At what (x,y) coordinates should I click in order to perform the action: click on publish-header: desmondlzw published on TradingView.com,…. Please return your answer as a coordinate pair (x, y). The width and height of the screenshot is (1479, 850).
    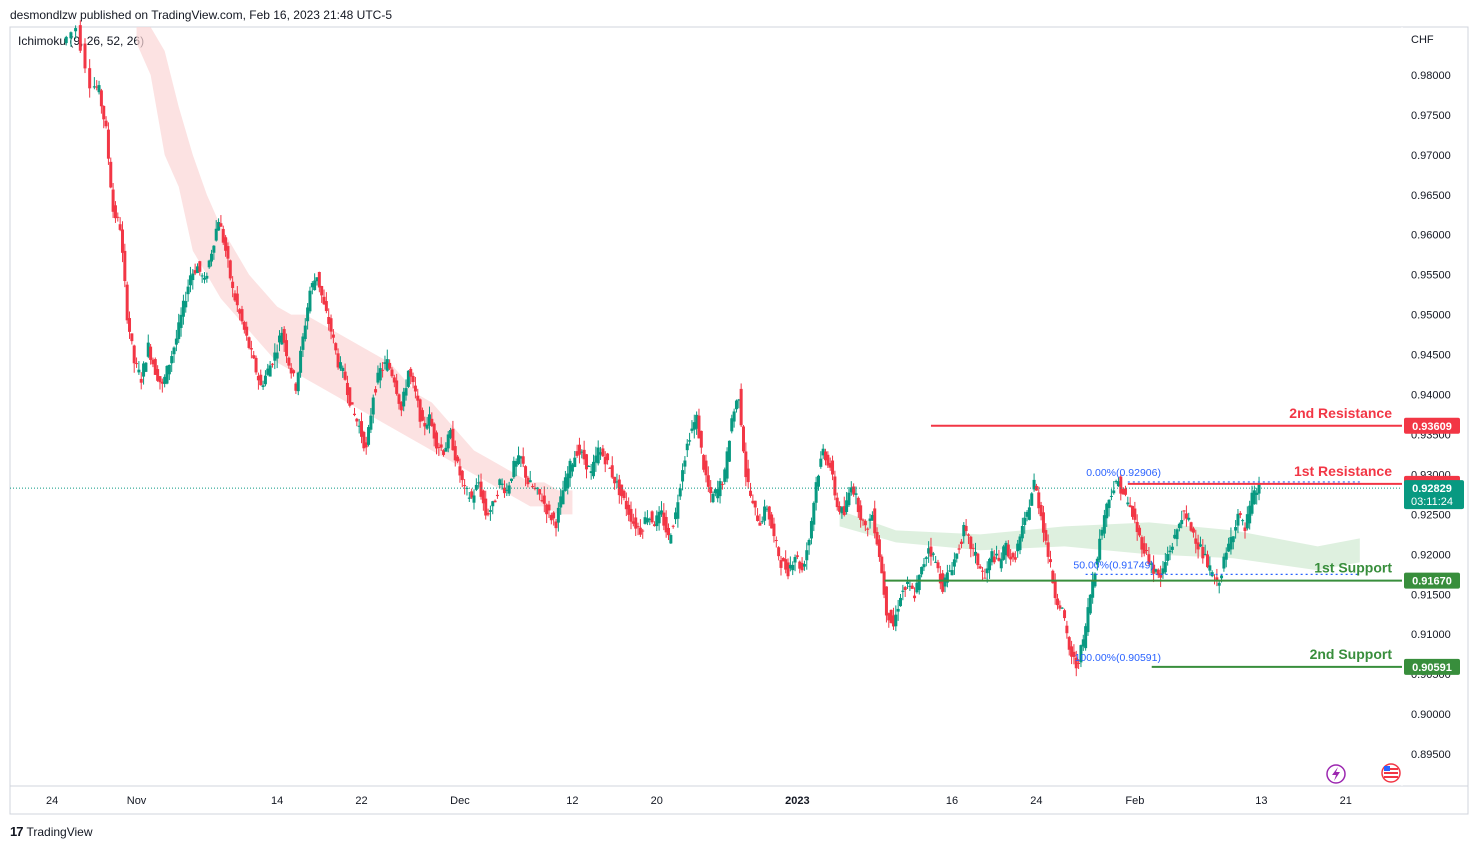
    Looking at the image, I should click on (201, 15).